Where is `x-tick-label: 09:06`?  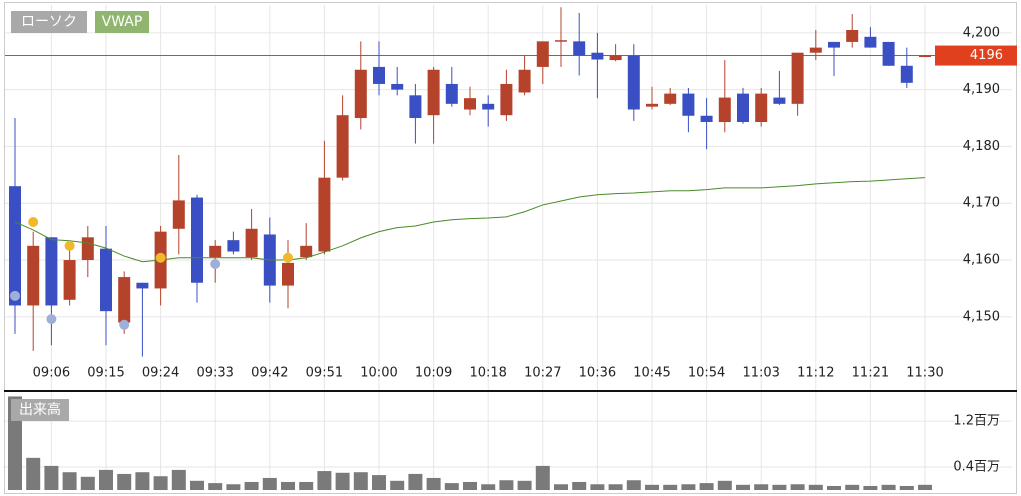
x-tick-label: 09:06 is located at coordinates (51, 373).